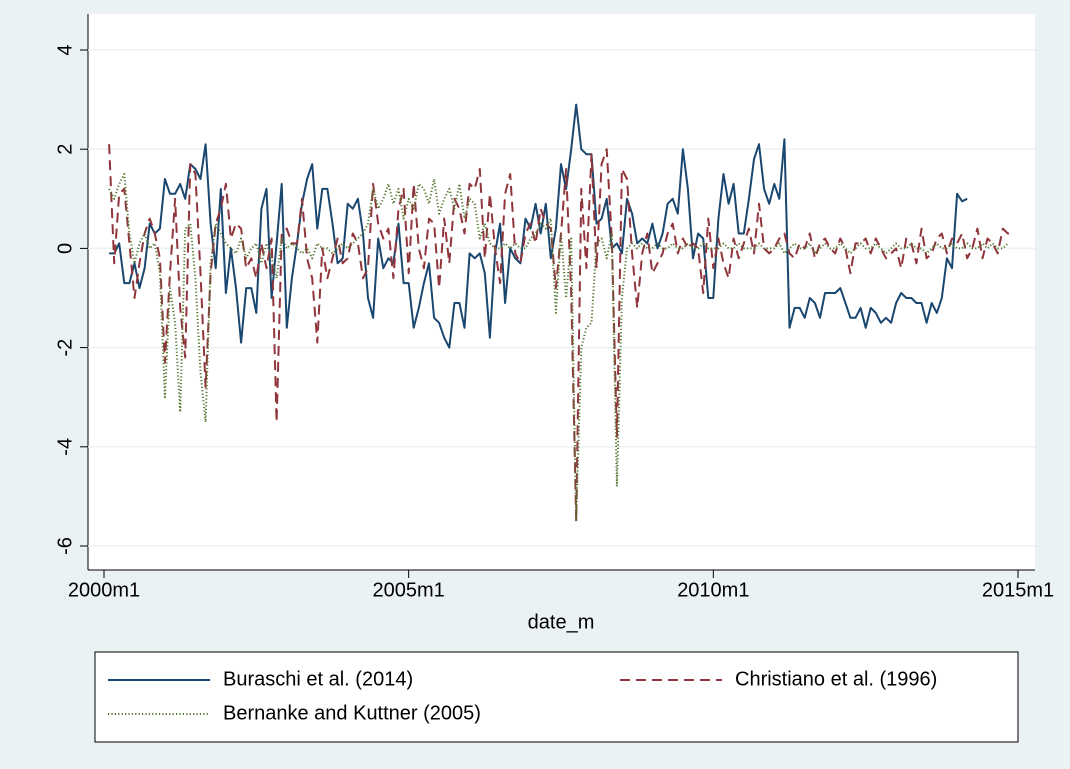  What do you see at coordinates (1018, 590) in the screenshot?
I see `x-tick-label: 2015m1` at bounding box center [1018, 590].